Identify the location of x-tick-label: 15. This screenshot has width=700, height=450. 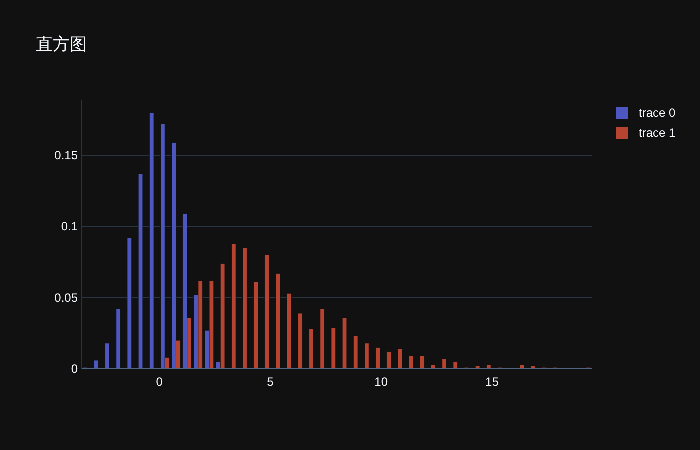
(493, 382).